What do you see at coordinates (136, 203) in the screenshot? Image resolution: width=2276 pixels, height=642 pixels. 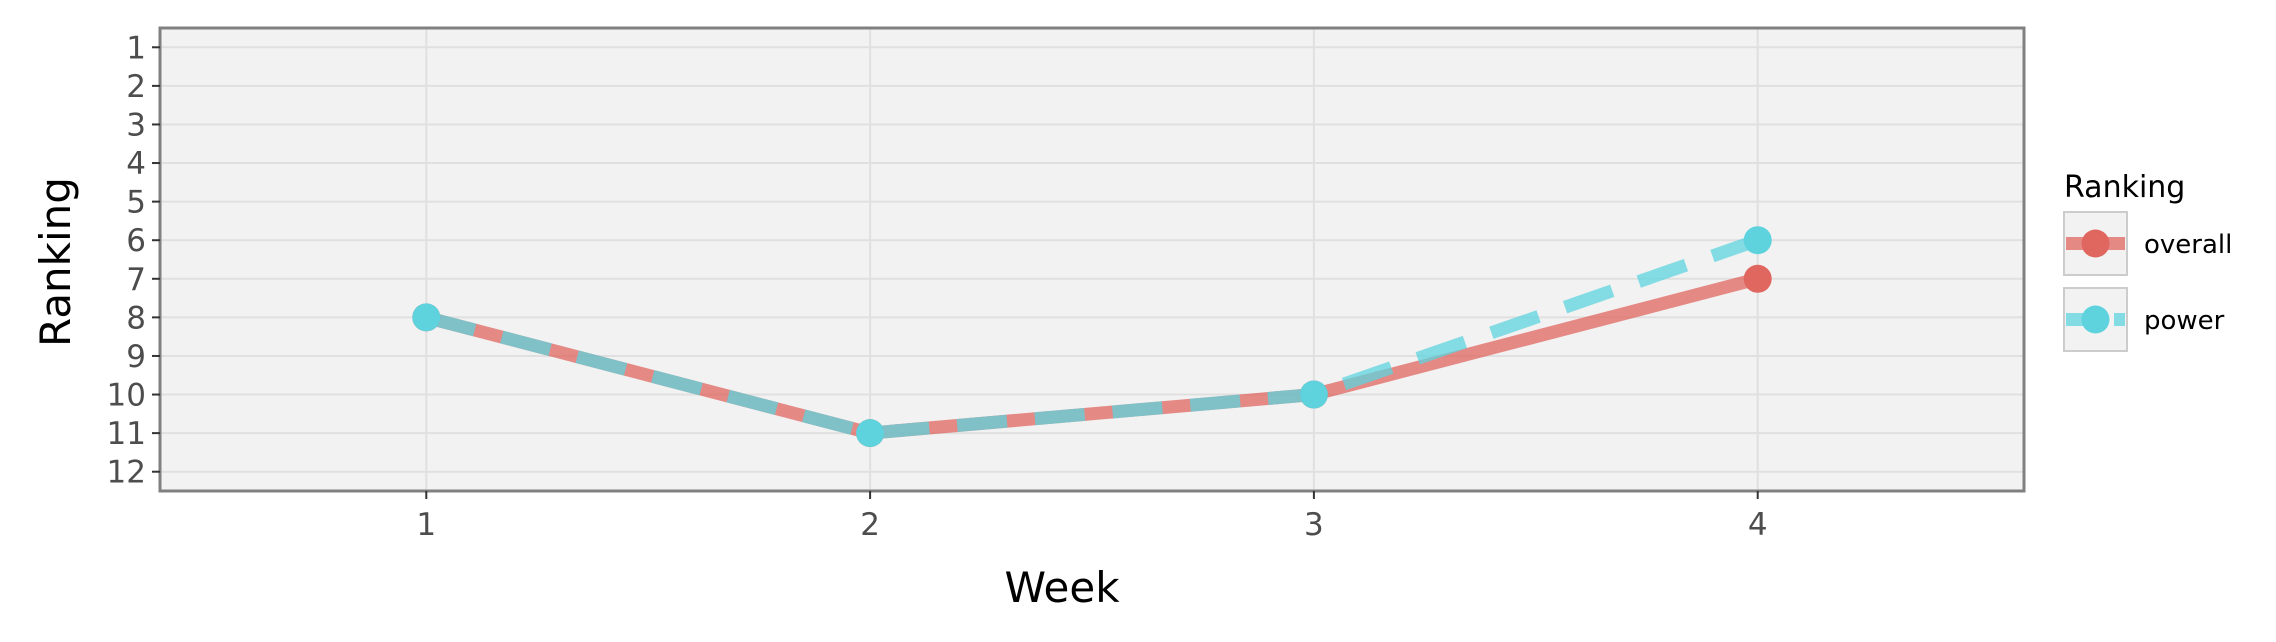 I see `y-tick-label: 5` at bounding box center [136, 203].